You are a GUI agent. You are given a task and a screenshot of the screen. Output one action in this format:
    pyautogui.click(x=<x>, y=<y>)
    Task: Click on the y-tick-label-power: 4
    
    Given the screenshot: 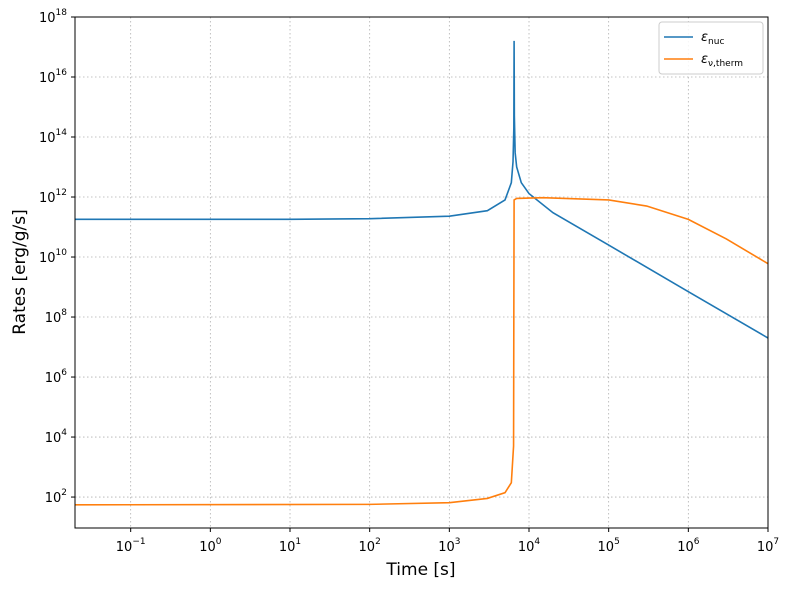 What is the action you would take?
    pyautogui.click(x=64, y=433)
    